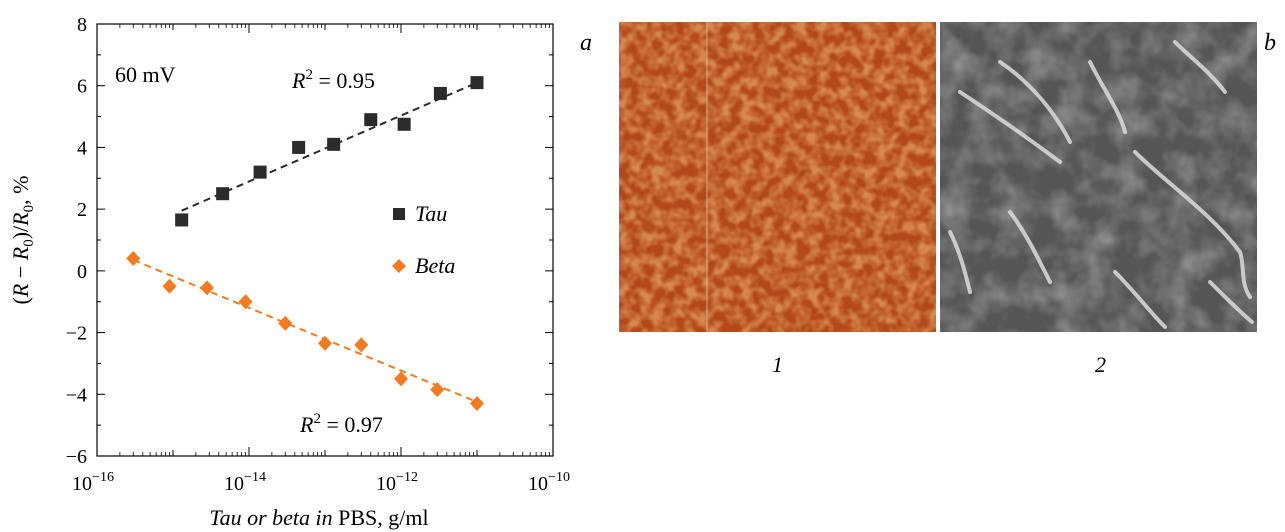 The image size is (1285, 532). What do you see at coordinates (82, 87) in the screenshot?
I see `y-tick-label: 6` at bounding box center [82, 87].